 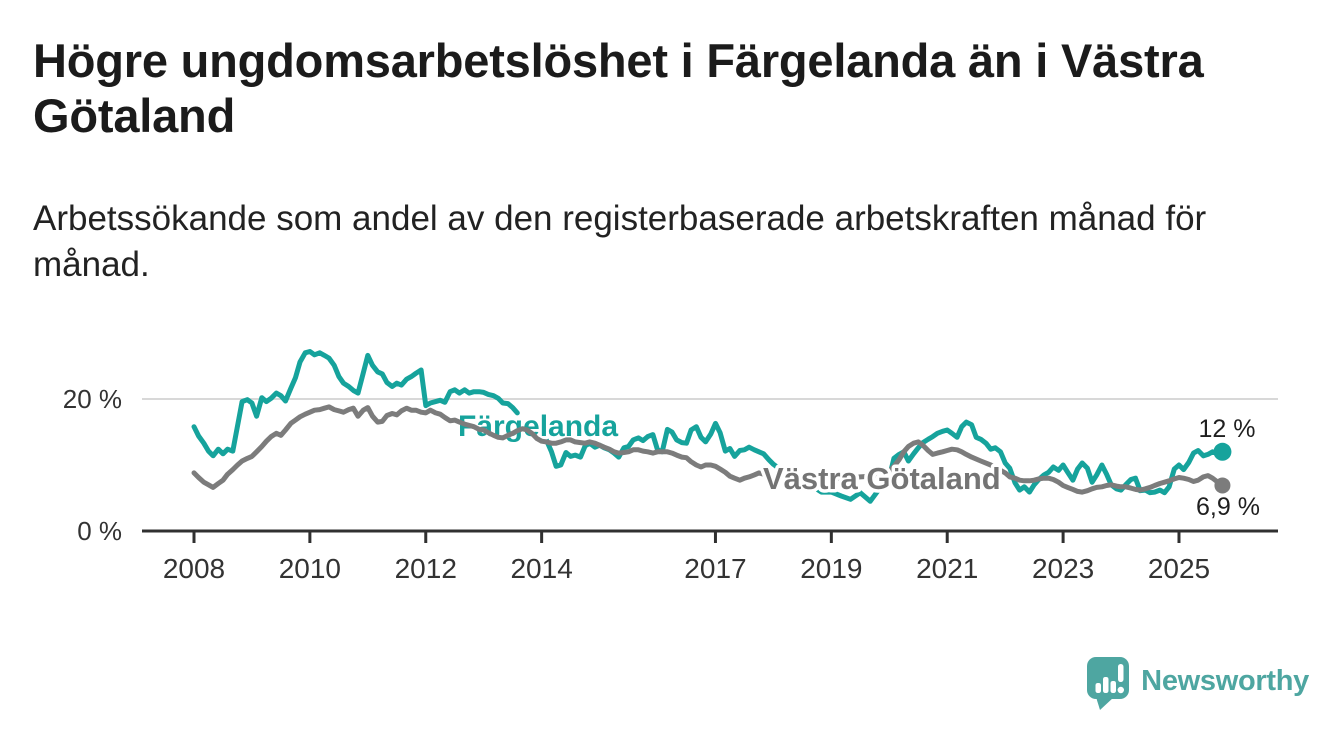 I want to click on series-line-Västra Götaland-seg1, so click(x=708, y=449).